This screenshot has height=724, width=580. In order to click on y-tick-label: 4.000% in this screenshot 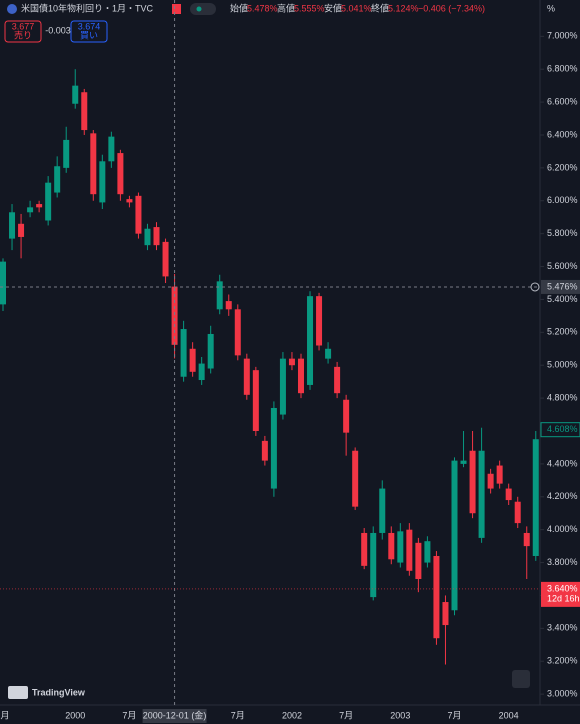, I will do `click(562, 529)`.